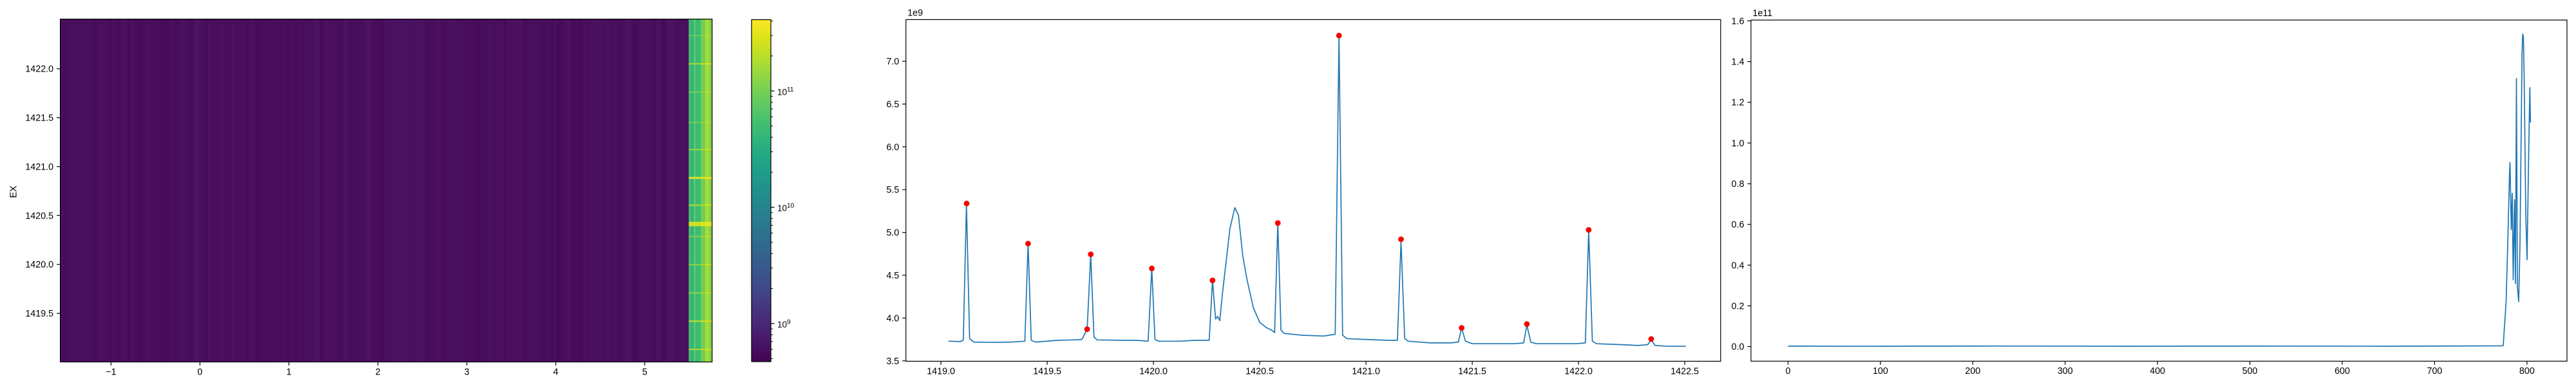 The width and height of the screenshot is (2576, 390). Describe the element at coordinates (289, 372) in the screenshot. I see `svg-text: 1` at that location.